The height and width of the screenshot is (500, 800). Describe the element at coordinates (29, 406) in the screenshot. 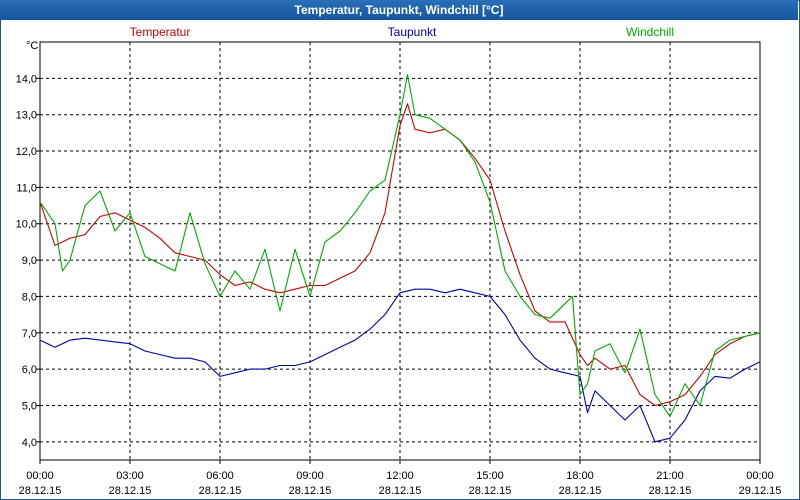

I see `y-tick-label: 5,0` at that location.